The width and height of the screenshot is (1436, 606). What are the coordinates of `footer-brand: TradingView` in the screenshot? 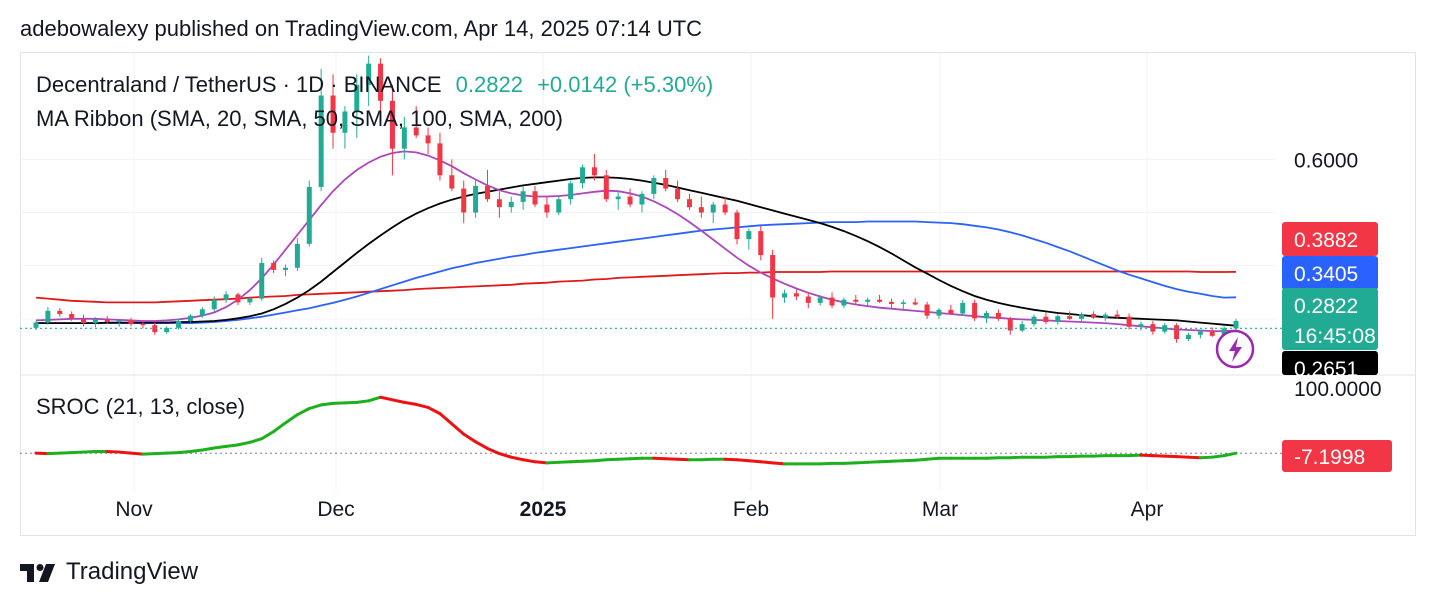 It's located at (109, 572).